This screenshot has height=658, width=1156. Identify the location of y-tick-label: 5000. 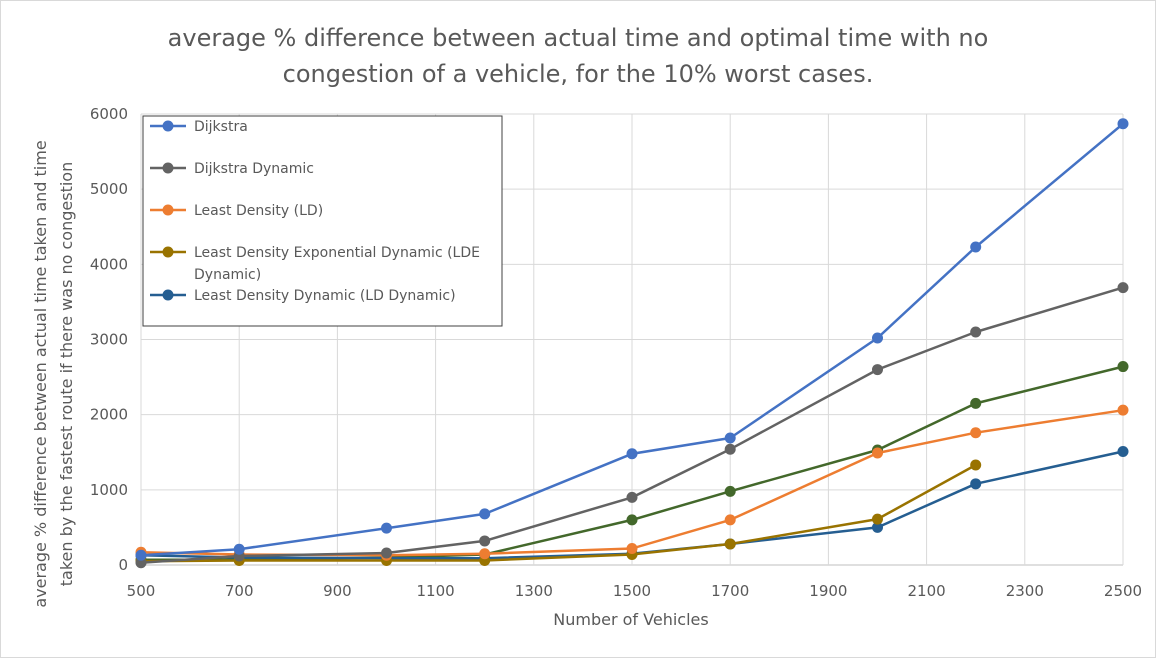
(109, 189).